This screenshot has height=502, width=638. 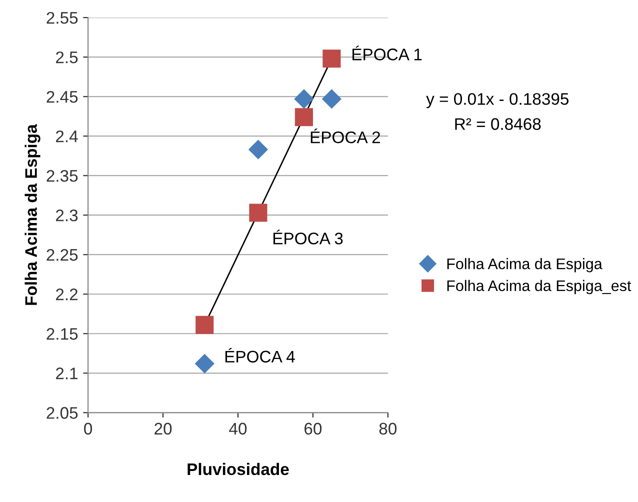 I want to click on y-tick-label: 2.2, so click(x=67, y=294).